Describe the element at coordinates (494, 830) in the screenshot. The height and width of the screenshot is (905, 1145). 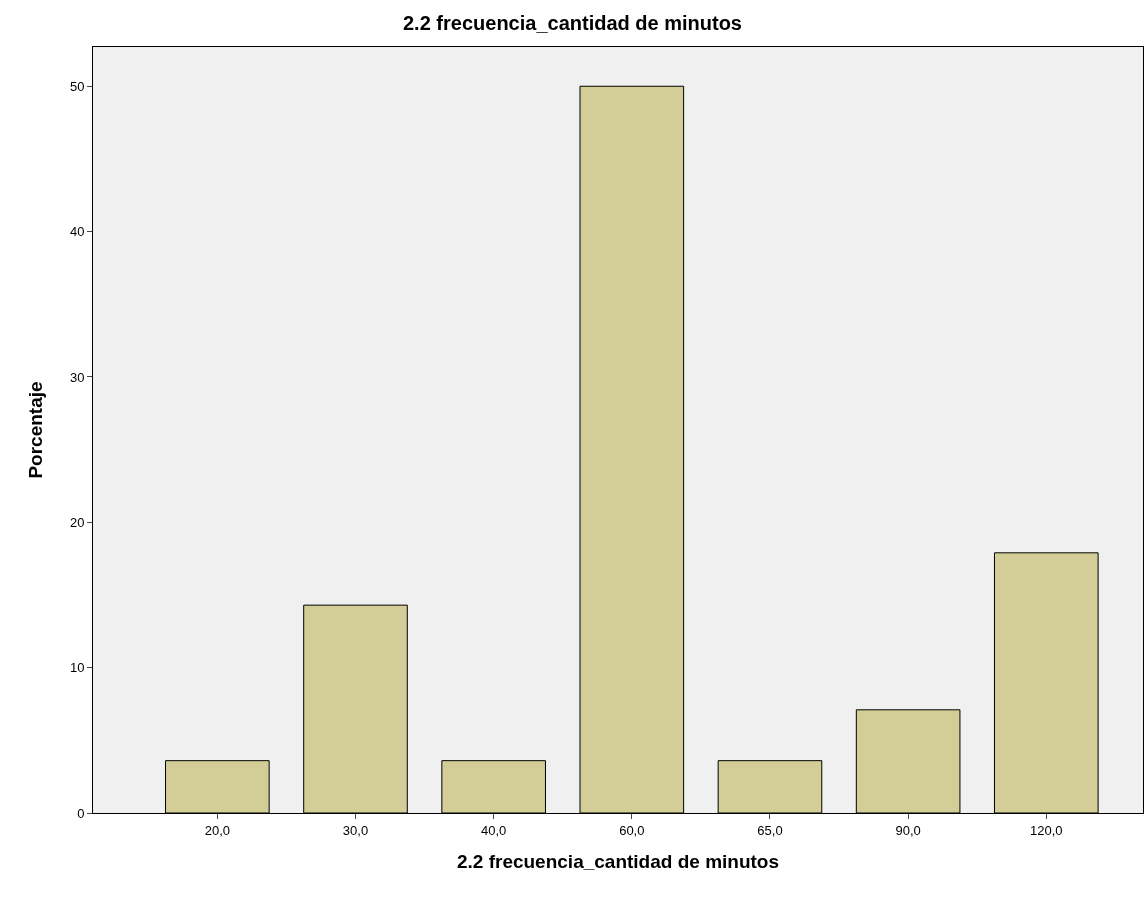
I see `x-tick-label: 40,0` at that location.